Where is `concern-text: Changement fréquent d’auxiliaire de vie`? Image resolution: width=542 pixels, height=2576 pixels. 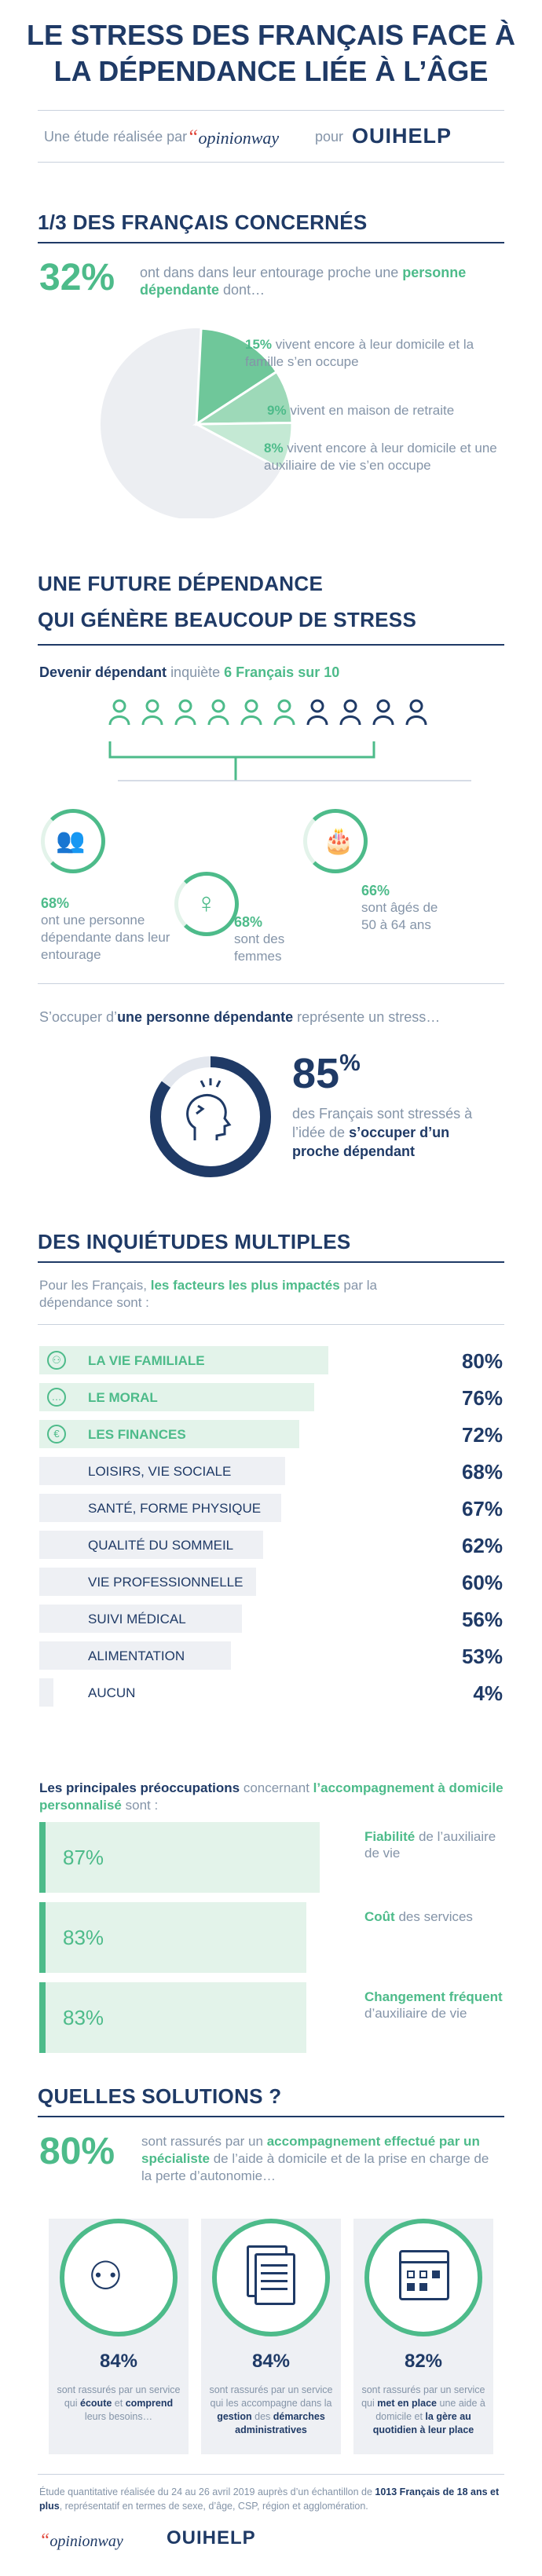
concern-text: Changement fréquent d’auxiliaire de vie is located at coordinates (433, 2005).